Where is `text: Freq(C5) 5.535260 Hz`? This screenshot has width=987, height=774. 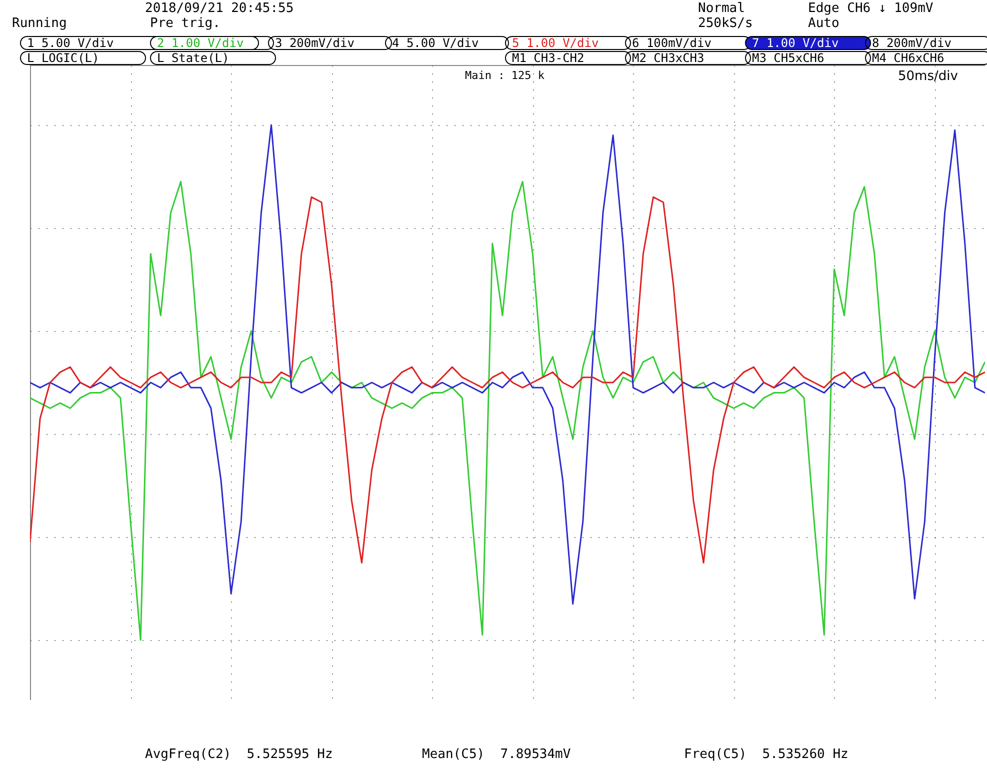
text: Freq(C5) 5.535260 Hz is located at coordinates (766, 754).